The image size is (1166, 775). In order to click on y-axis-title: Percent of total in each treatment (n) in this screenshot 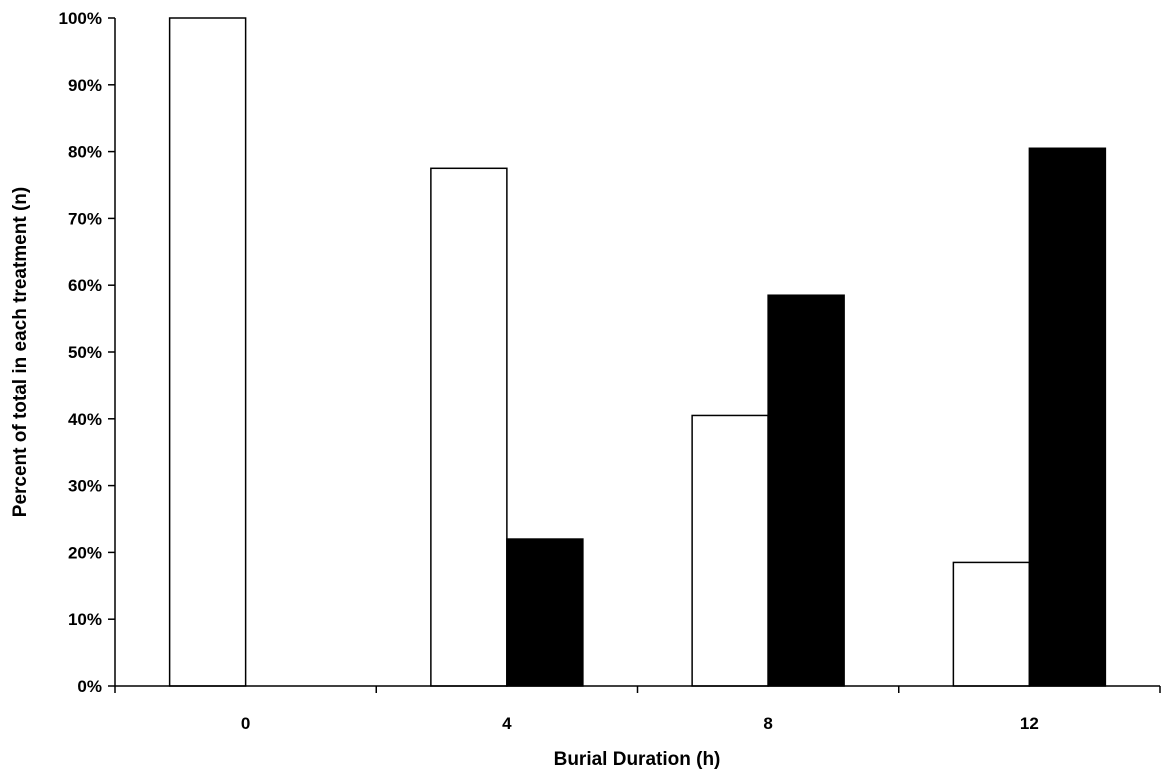, I will do `click(20, 352)`.